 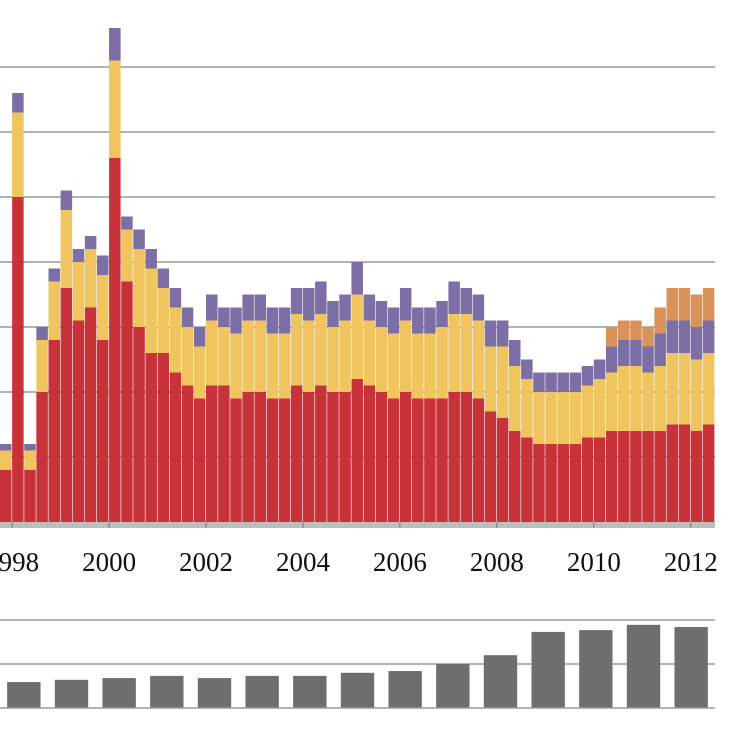 I want to click on x-tick-label: 2002, so click(x=206, y=562).